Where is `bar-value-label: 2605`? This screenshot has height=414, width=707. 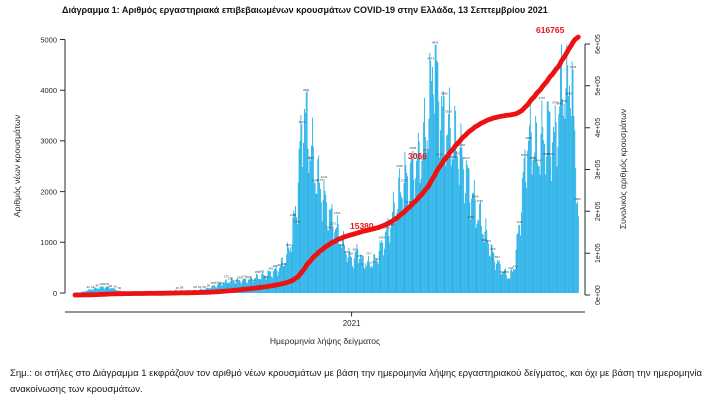
bar-value-label: 2605 is located at coordinates (421, 158).